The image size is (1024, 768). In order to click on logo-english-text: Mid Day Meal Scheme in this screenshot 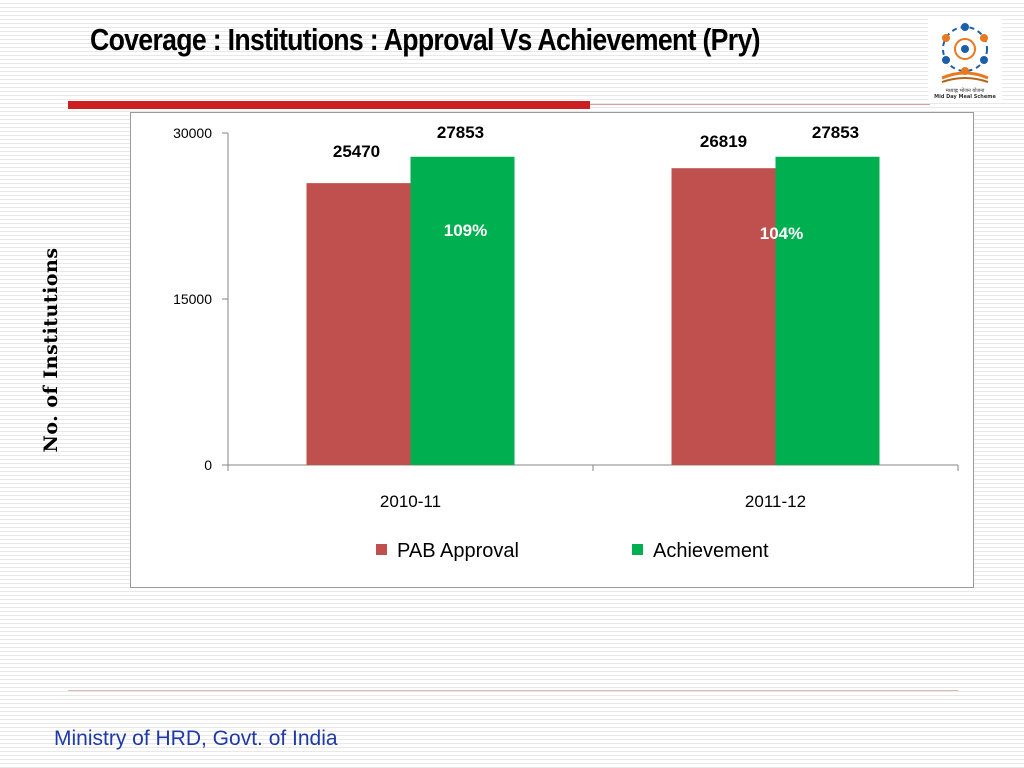, I will do `click(965, 97)`.